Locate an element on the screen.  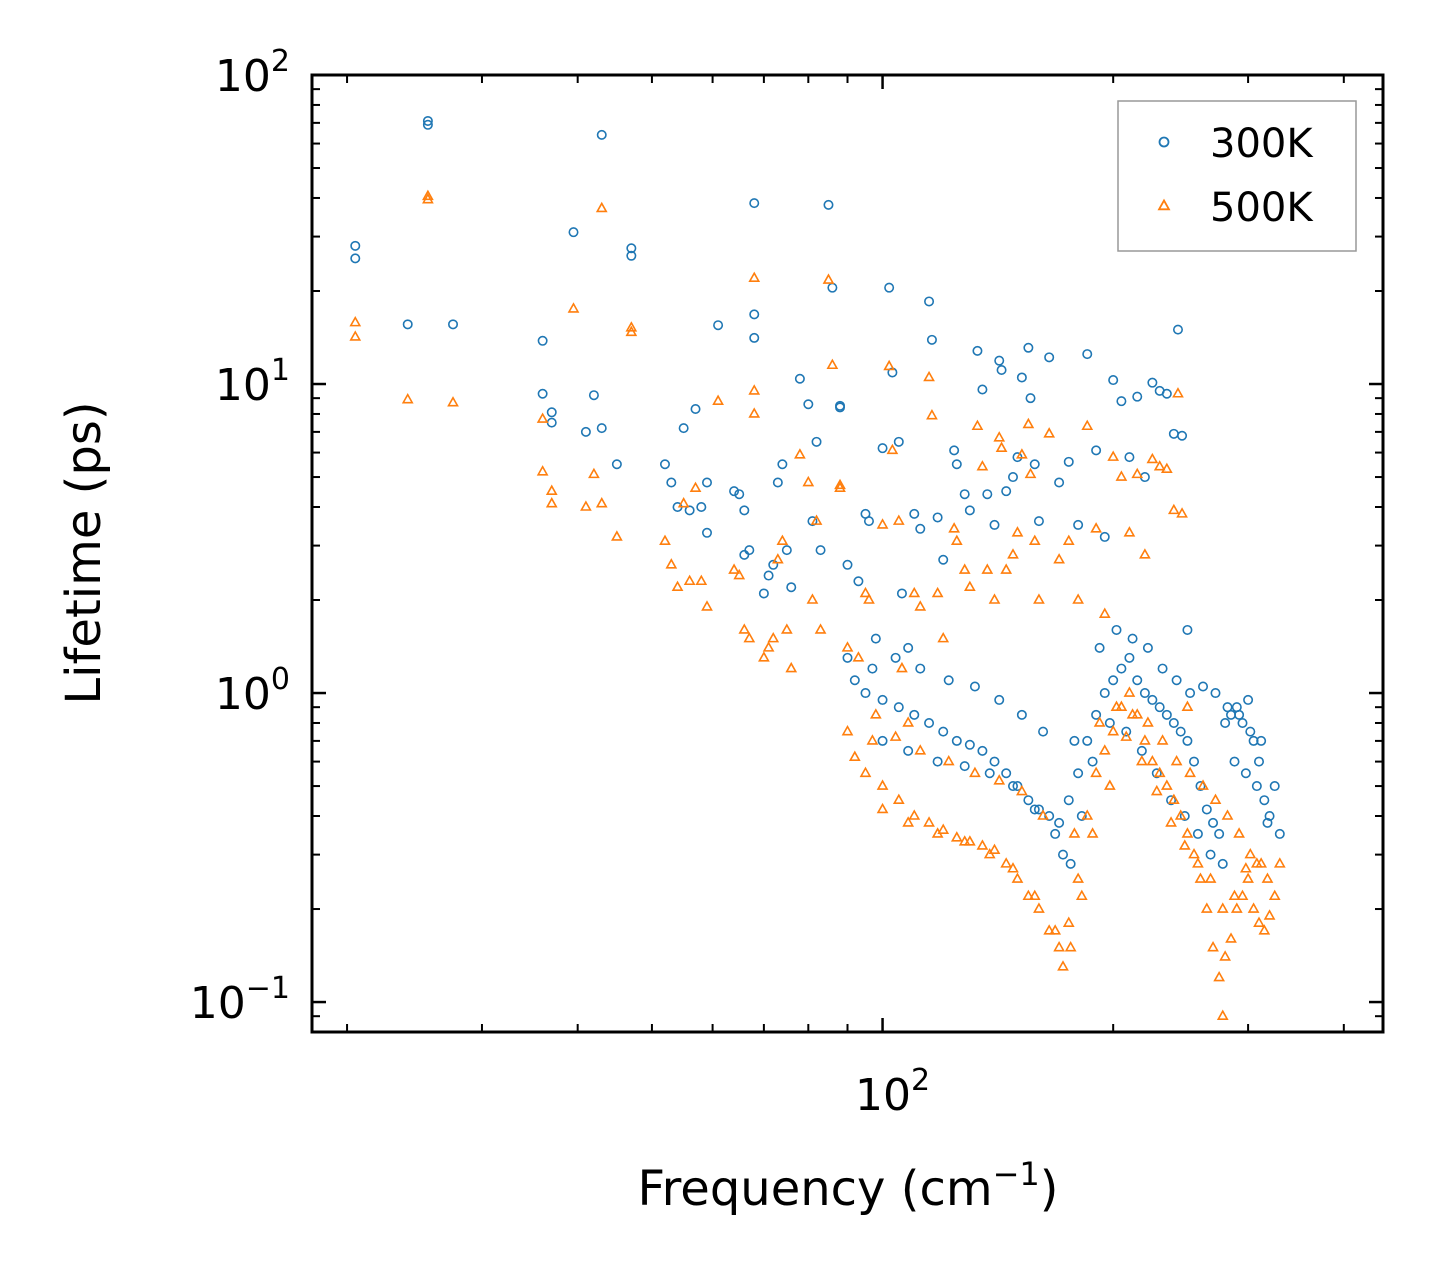
y-tick-label-2: 10¹ is located at coordinates (252, 382).